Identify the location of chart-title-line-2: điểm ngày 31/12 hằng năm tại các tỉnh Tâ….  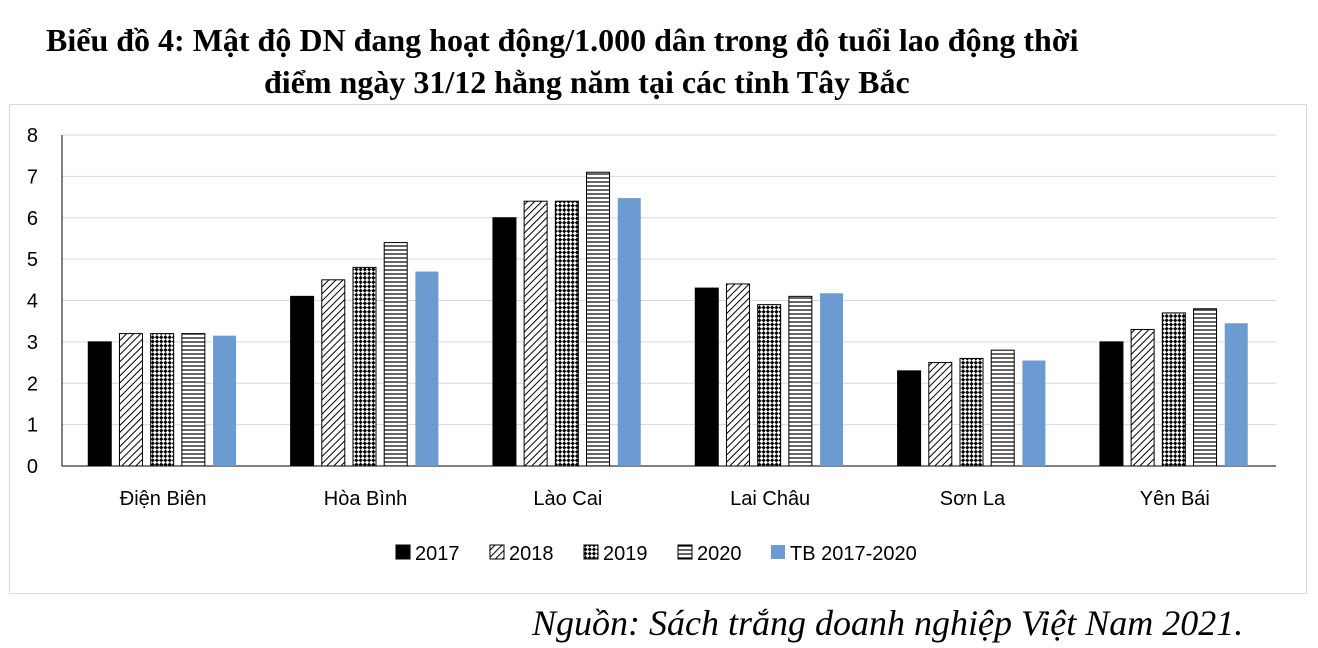
(587, 82).